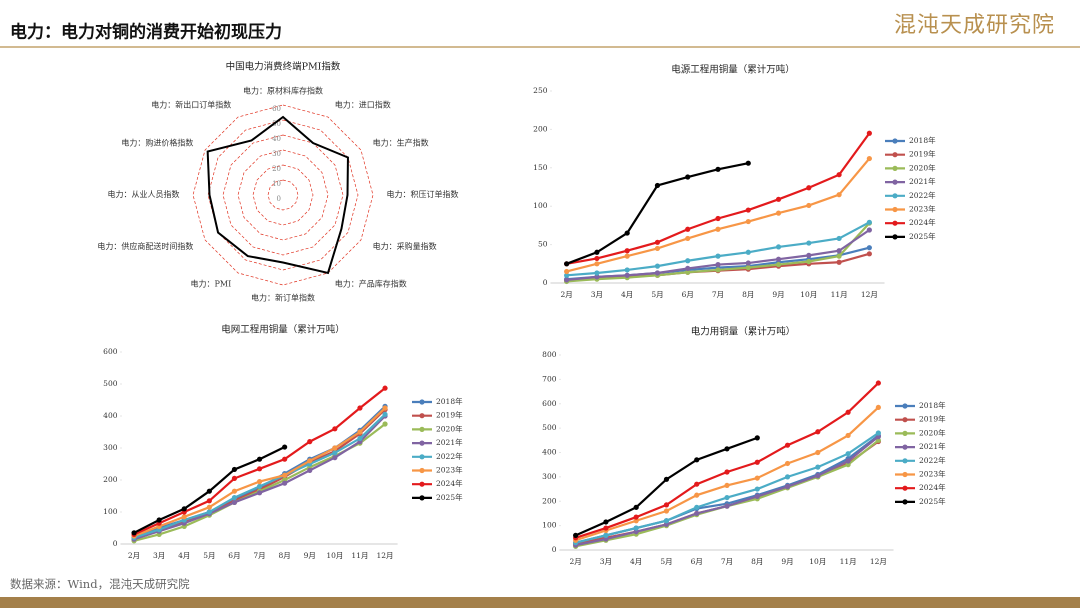  What do you see at coordinates (449, 428) in the screenshot?
I see `legend-label: 2020年` at bounding box center [449, 428].